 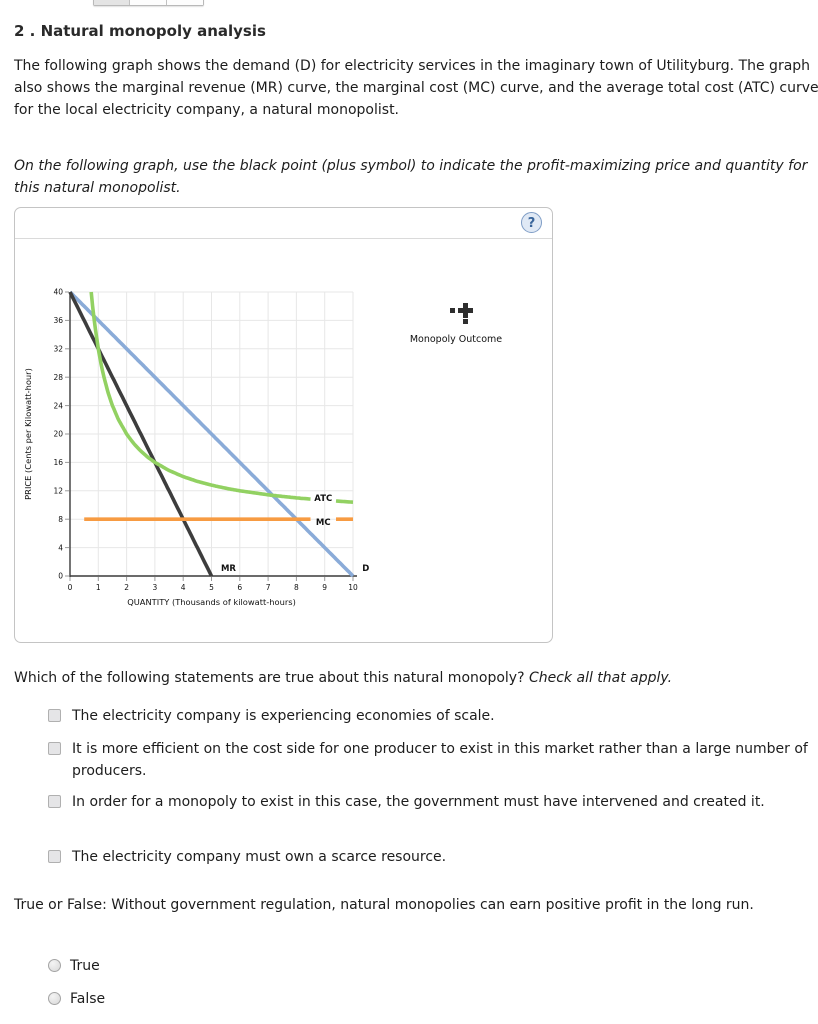 What do you see at coordinates (461, 313) in the screenshot?
I see `plus-point-icon` at bounding box center [461, 313].